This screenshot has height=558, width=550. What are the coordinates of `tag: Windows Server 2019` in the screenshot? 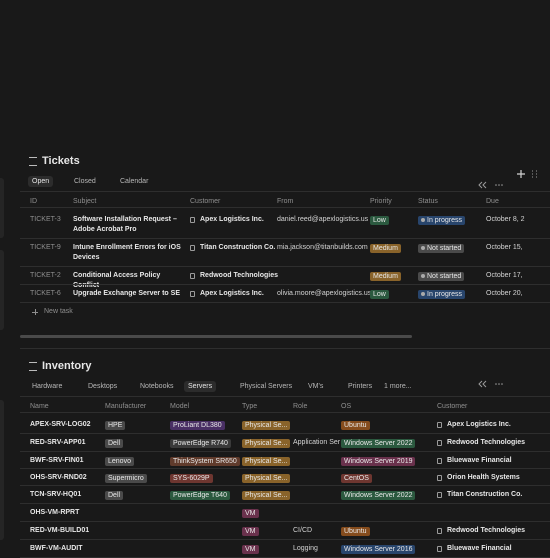 It's located at (378, 461).